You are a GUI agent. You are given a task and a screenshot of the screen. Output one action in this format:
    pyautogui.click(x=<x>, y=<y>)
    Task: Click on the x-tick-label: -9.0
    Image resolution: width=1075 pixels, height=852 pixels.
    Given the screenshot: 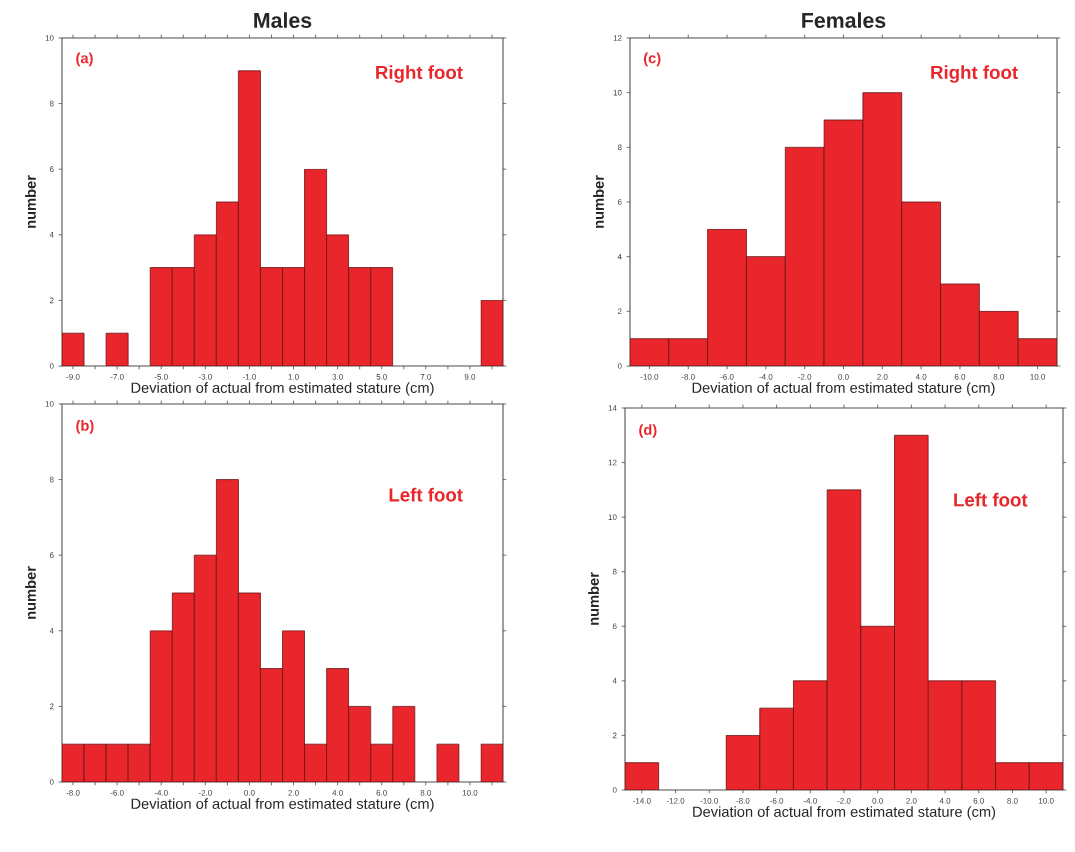 What is the action you would take?
    pyautogui.click(x=73, y=377)
    